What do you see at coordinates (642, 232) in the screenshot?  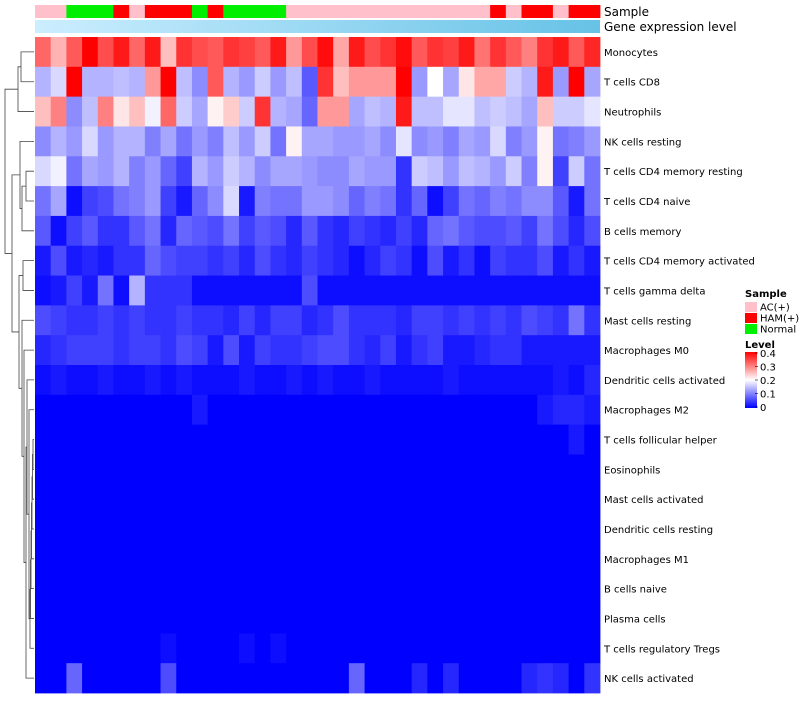 I see `row-label: B cells memory` at bounding box center [642, 232].